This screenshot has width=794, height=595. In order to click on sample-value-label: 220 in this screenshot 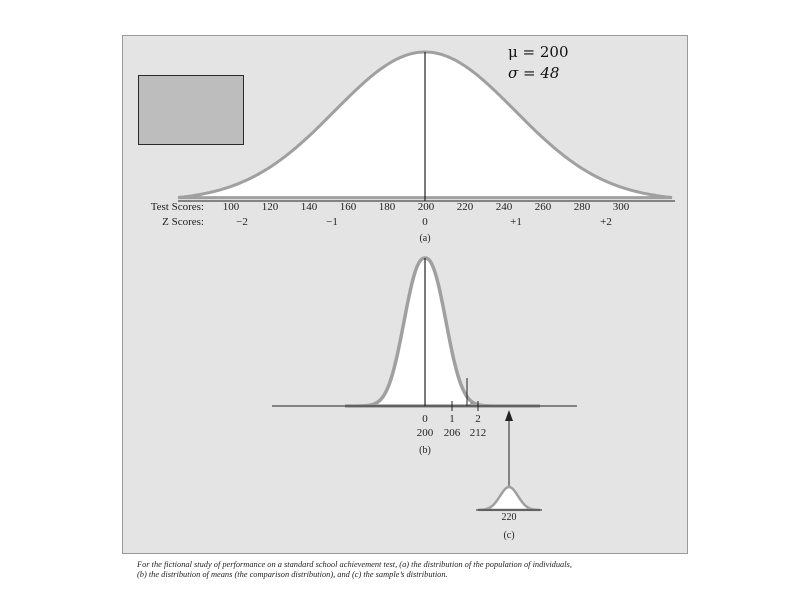, I will do `click(509, 517)`.